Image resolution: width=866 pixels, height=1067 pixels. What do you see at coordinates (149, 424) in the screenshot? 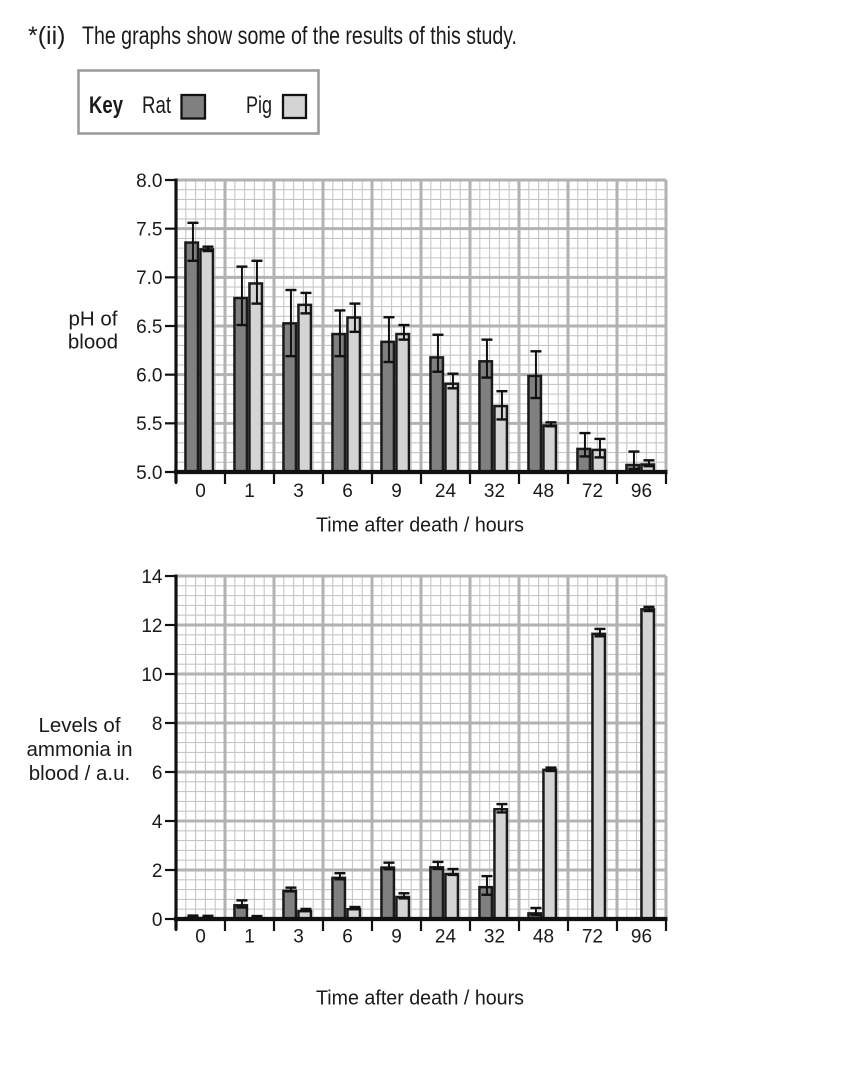
I see `svg-text: 5.5` at bounding box center [149, 424].